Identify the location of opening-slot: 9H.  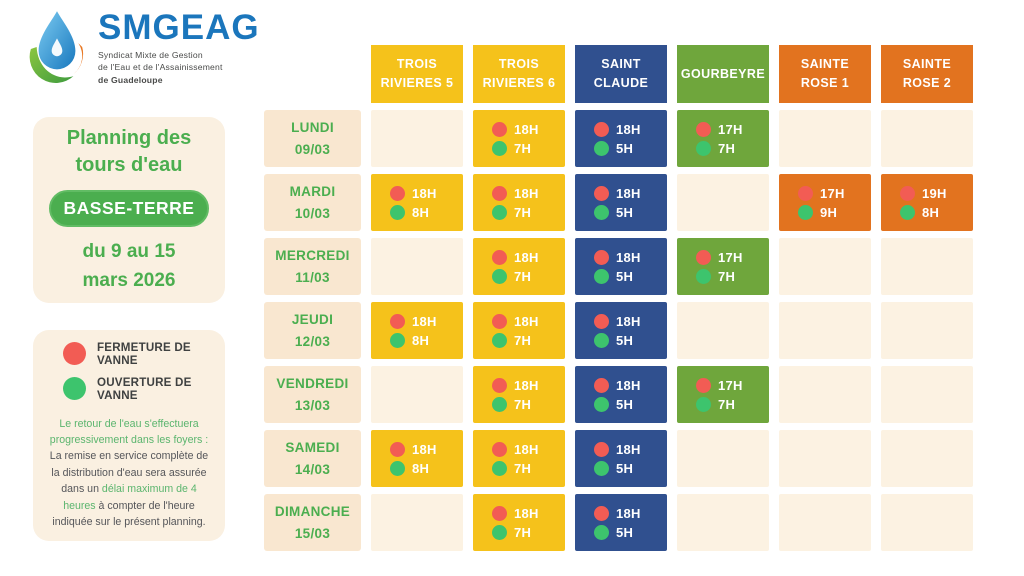
(825, 212).